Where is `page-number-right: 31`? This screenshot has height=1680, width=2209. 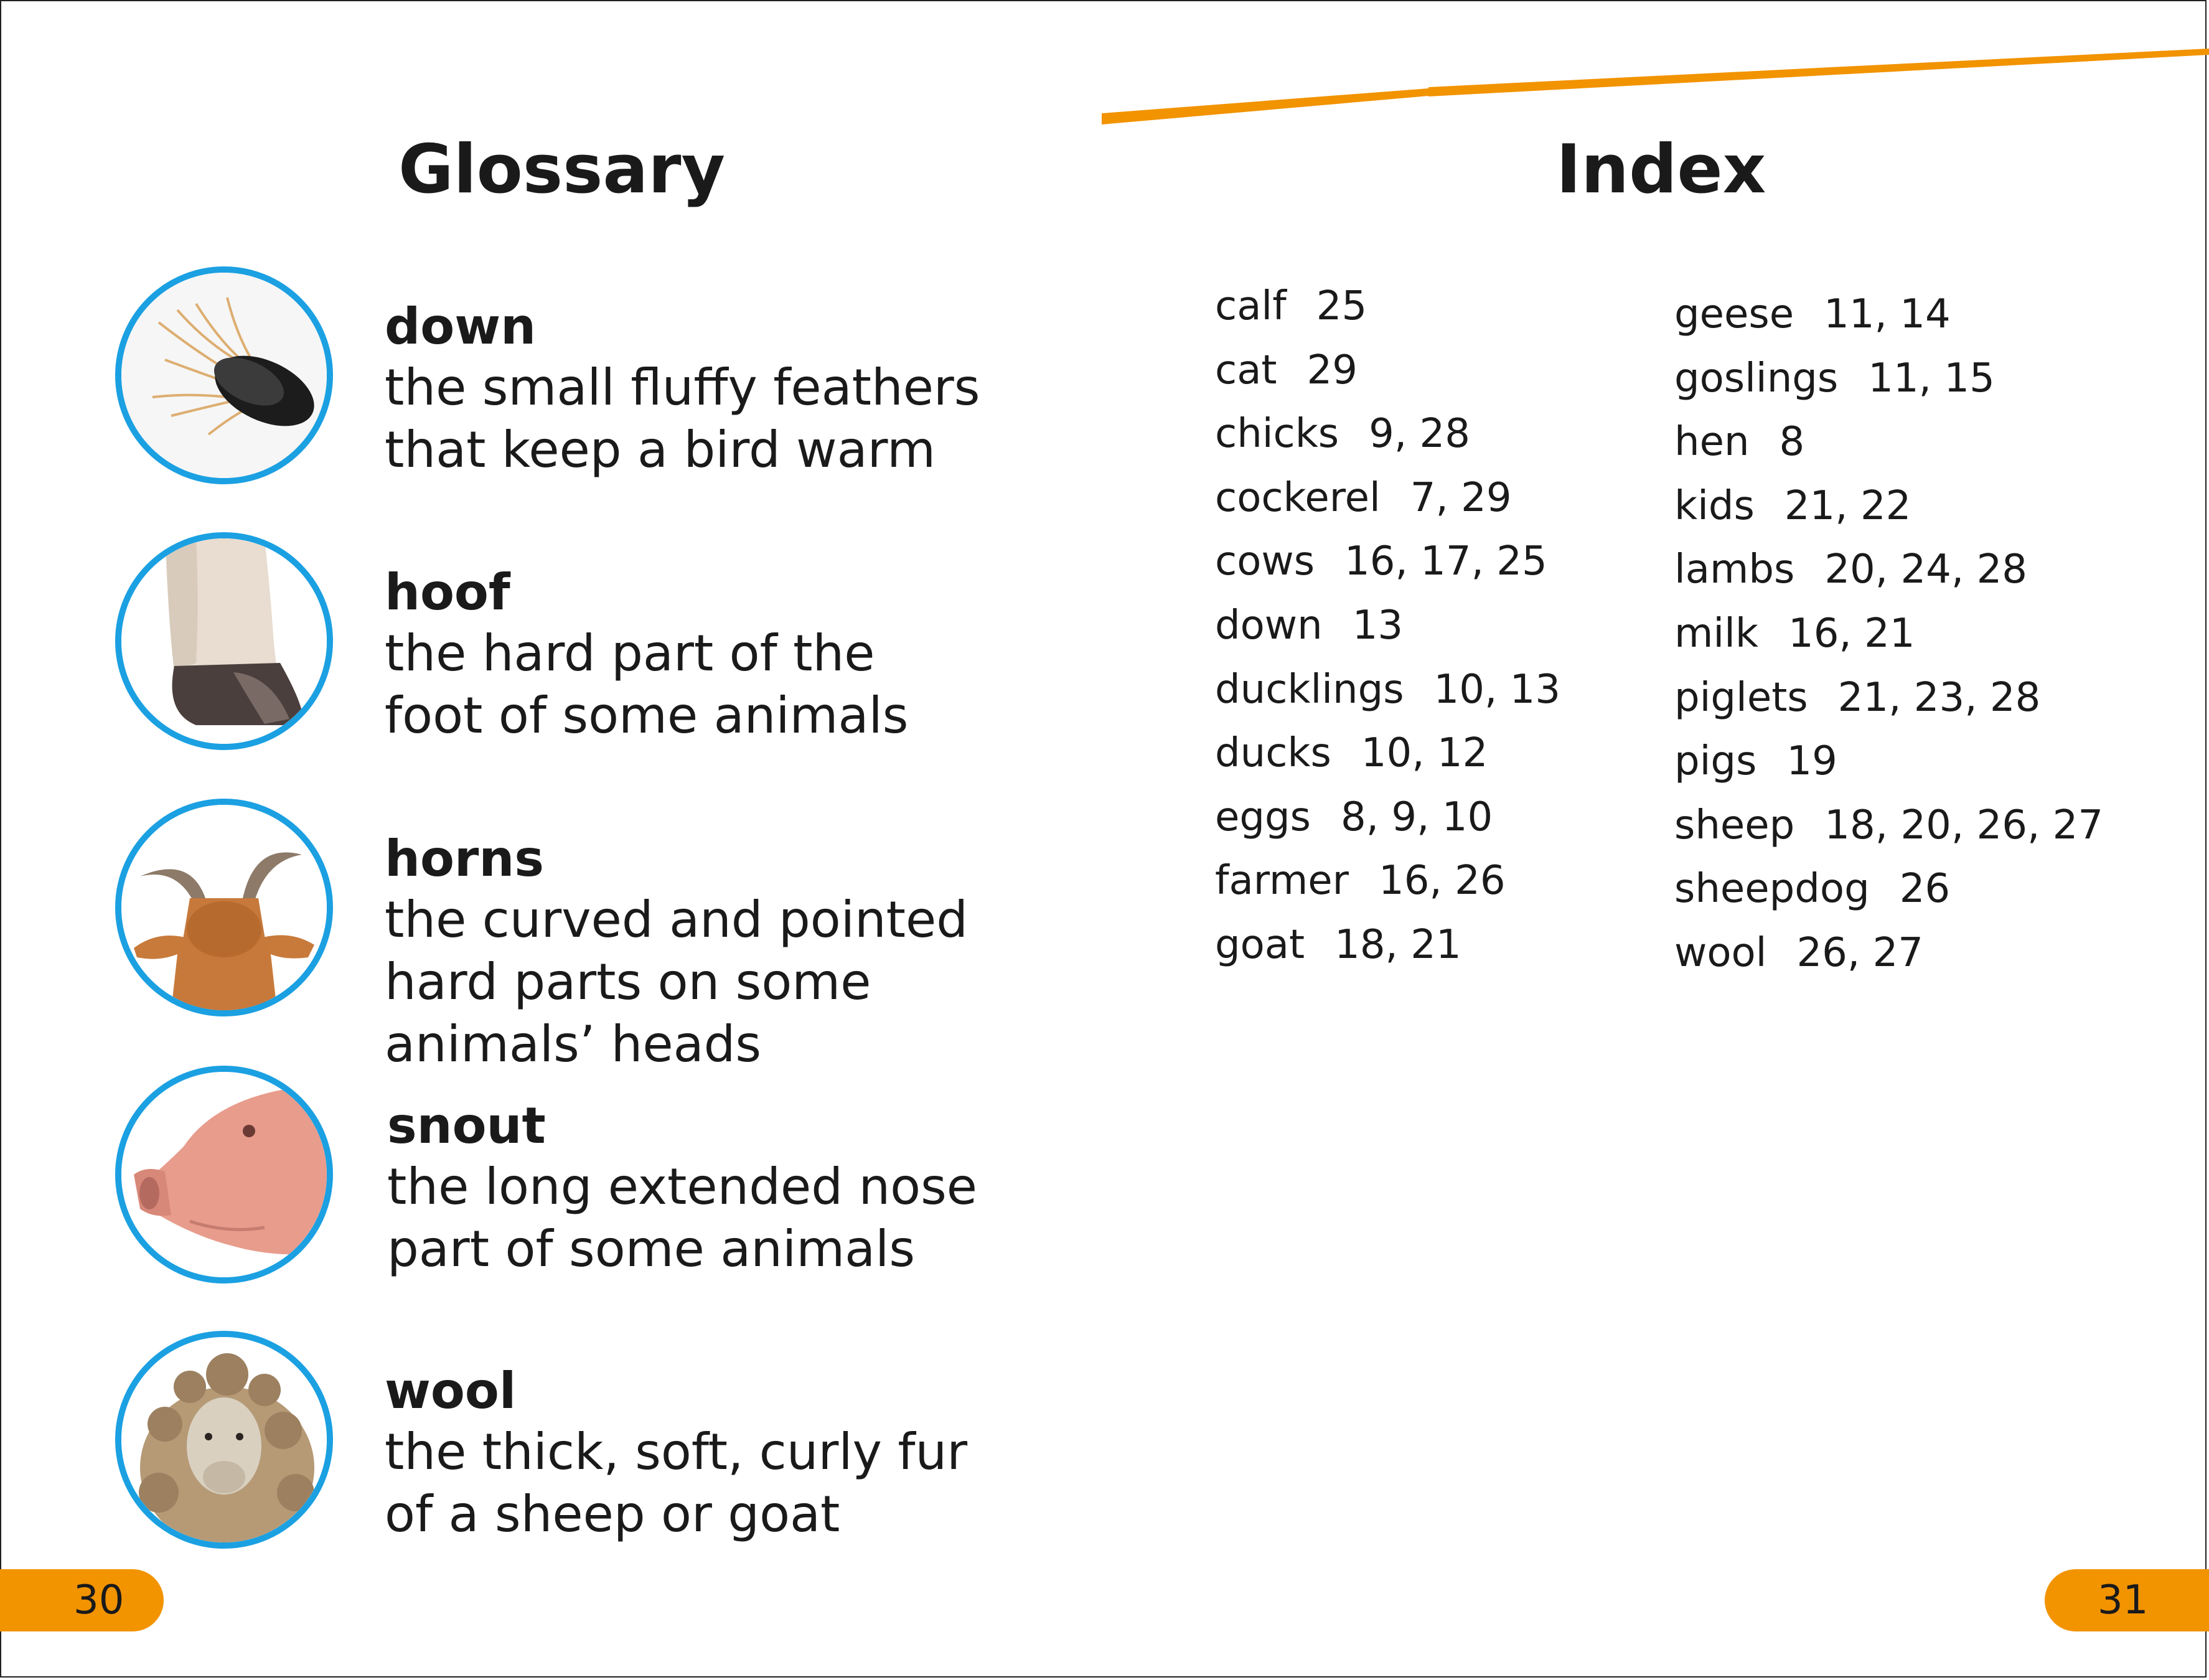 page-number-right: 31 is located at coordinates (2127, 1600).